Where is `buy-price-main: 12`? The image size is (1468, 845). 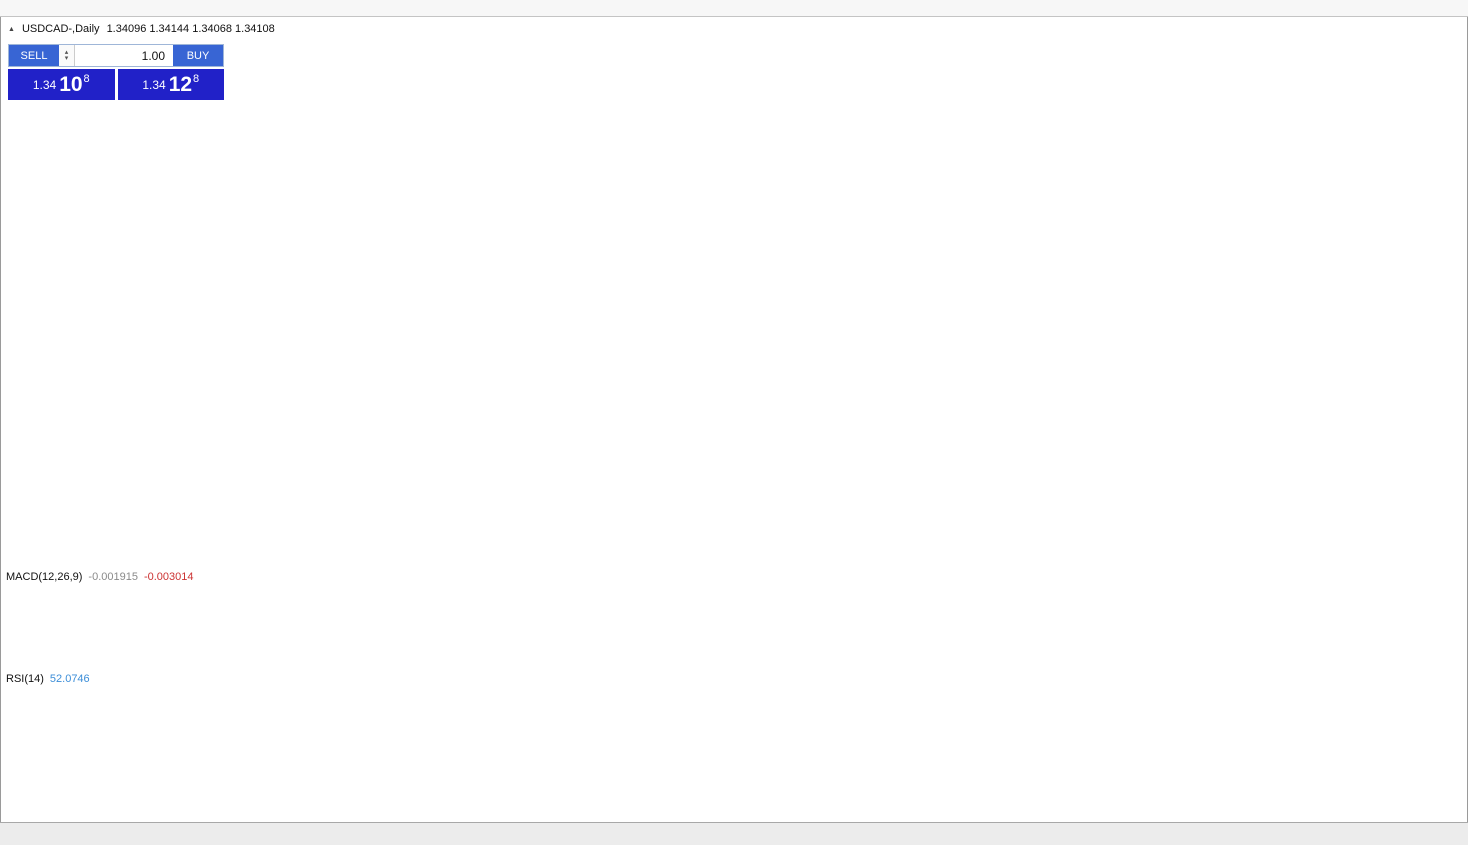 buy-price-main: 12 is located at coordinates (180, 84).